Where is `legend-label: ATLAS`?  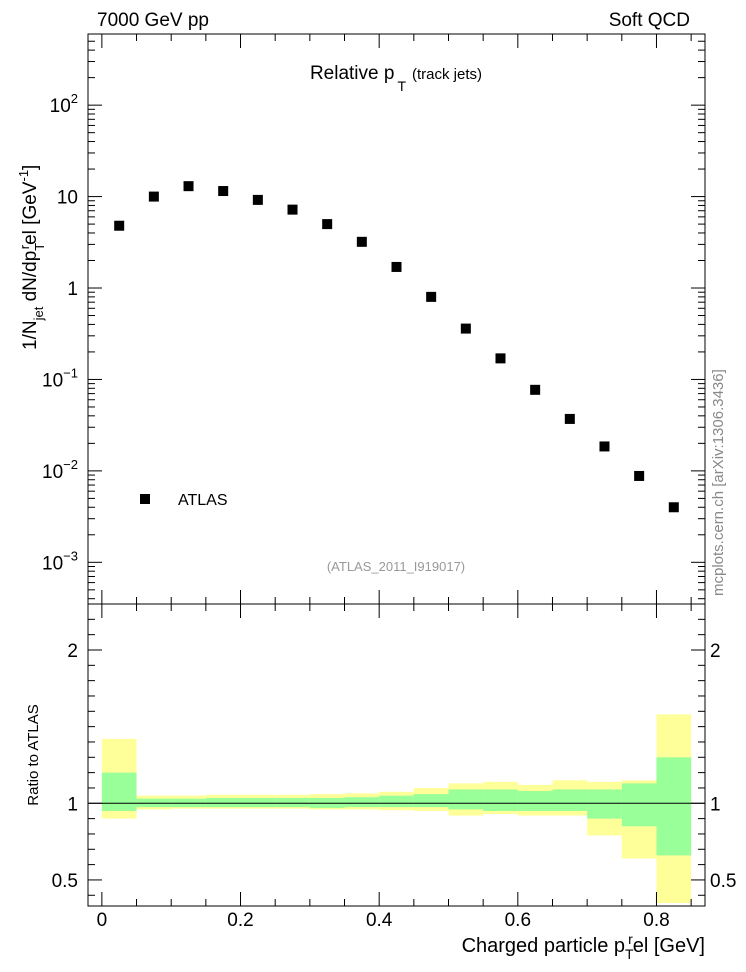 legend-label: ATLAS is located at coordinates (203, 500).